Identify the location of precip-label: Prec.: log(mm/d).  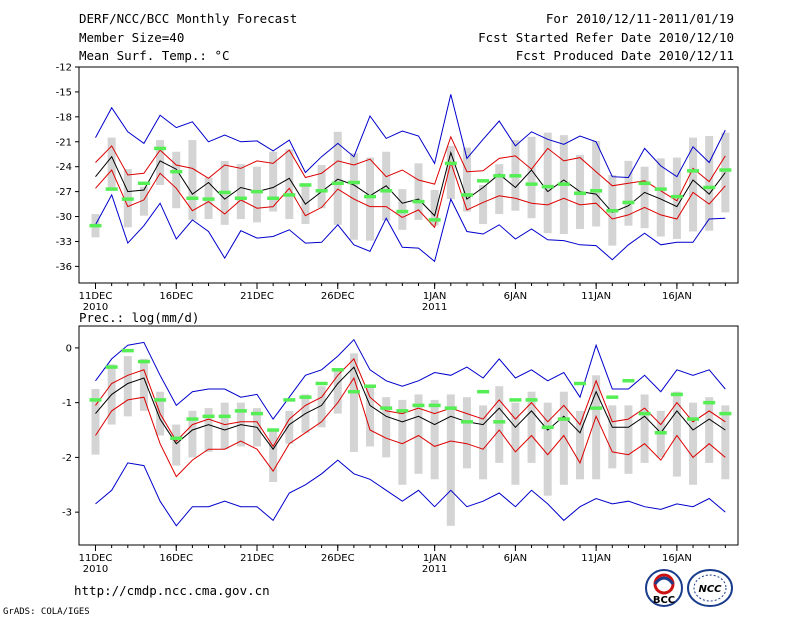
(139, 317).